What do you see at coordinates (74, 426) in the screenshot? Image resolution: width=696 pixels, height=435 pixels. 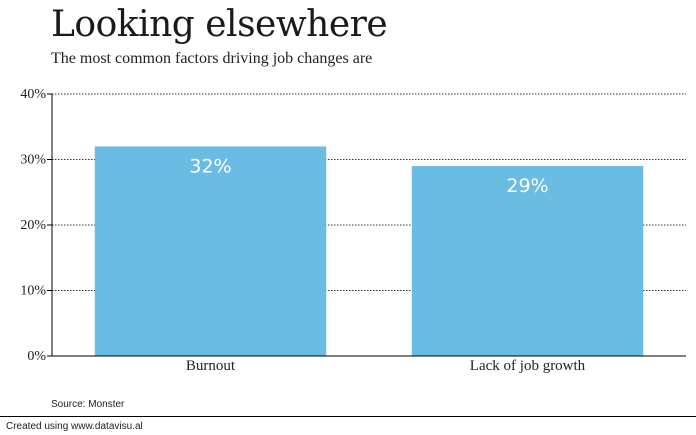 I see `footer-credit: Created using www.datavisu.al` at bounding box center [74, 426].